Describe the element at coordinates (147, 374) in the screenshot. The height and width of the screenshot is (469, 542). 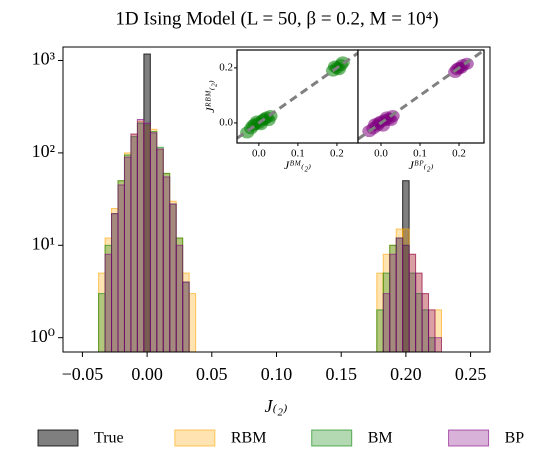
I see `x-tick-label: 0.00` at that location.